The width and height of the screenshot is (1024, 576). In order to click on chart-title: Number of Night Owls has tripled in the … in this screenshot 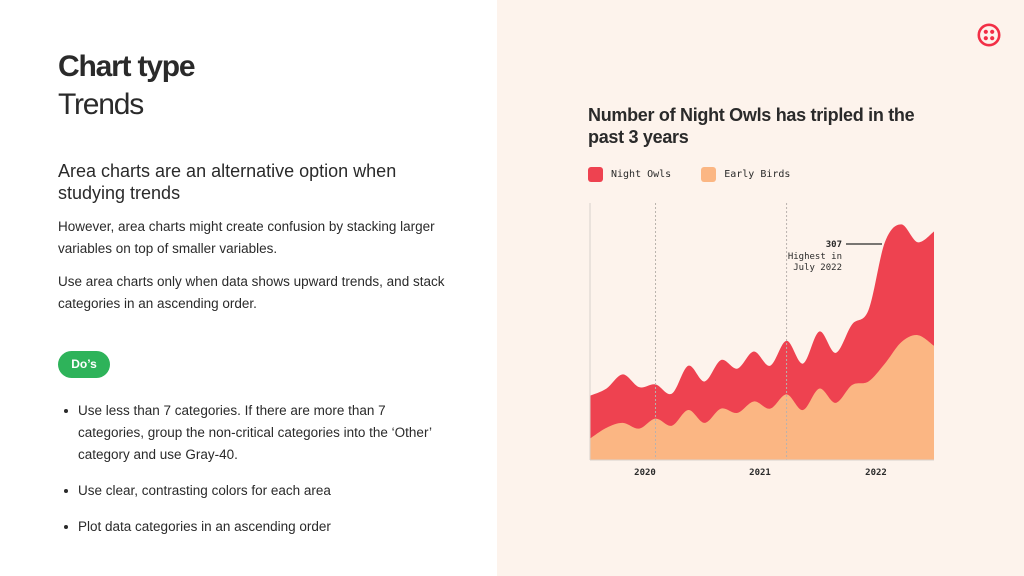, I will do `click(751, 126)`.